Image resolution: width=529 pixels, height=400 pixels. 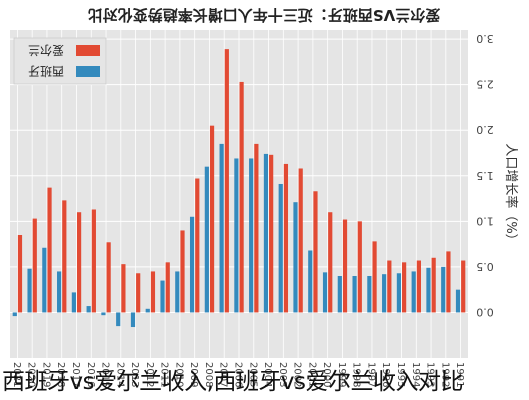 I want to click on x-tick-label: 2012, so click(x=149, y=374).